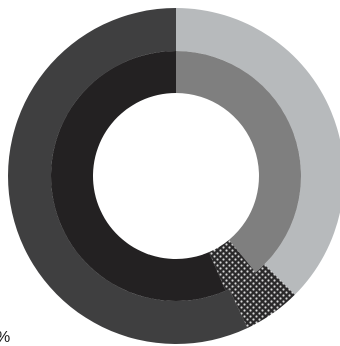 This screenshot has height=346, width=340. I want to click on cropped-percent-label: %, so click(5, 338).